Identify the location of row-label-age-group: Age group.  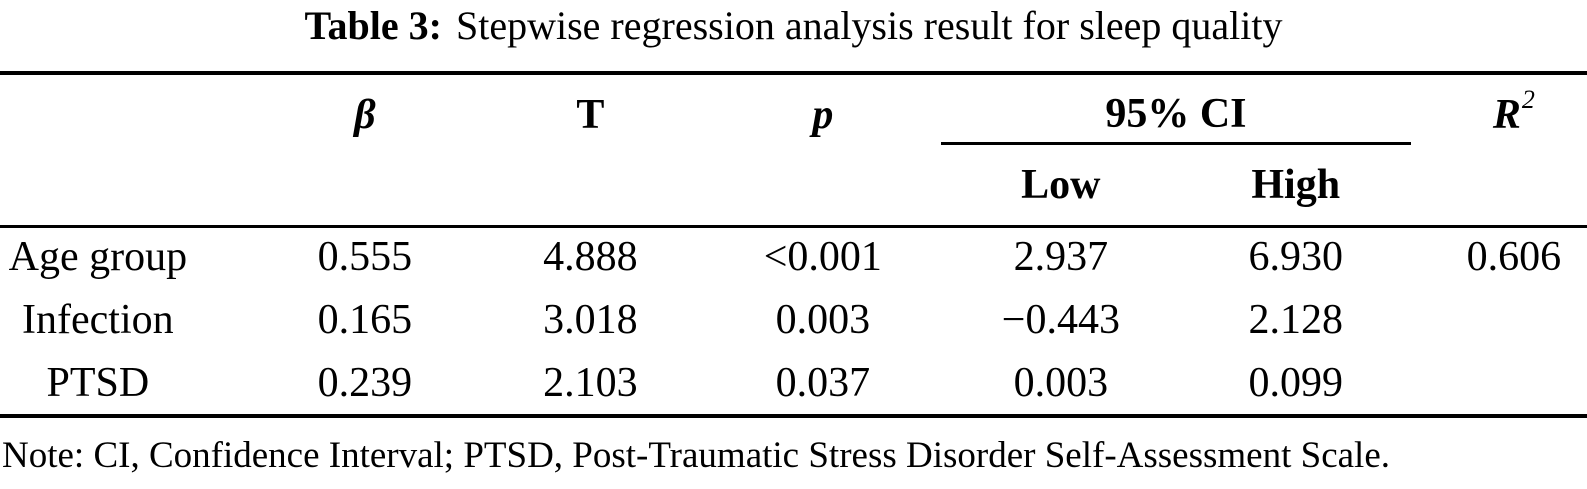
(98, 256).